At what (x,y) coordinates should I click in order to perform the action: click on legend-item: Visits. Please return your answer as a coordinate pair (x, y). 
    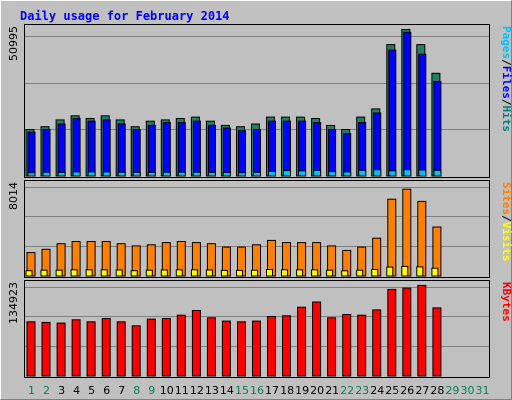
    Looking at the image, I should click on (506, 242).